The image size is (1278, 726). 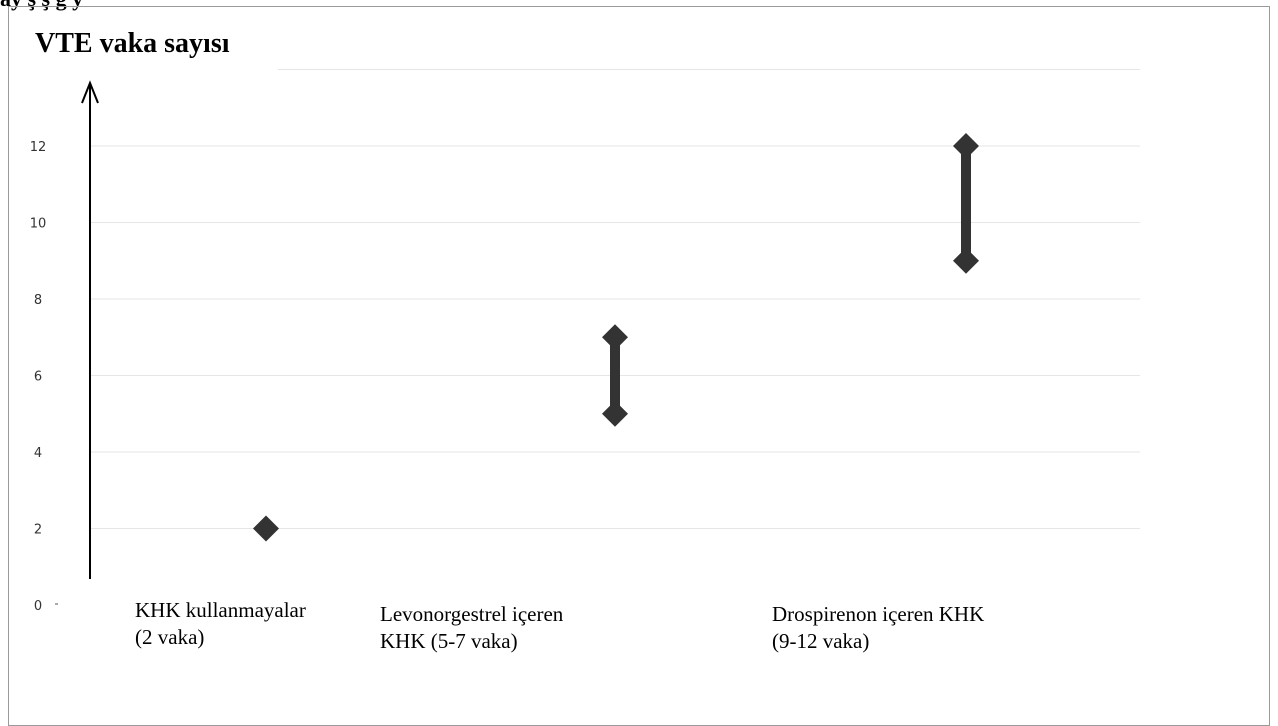 What do you see at coordinates (41, 6) in the screenshot?
I see `cut-off-header-text: ay ş ş g y` at bounding box center [41, 6].